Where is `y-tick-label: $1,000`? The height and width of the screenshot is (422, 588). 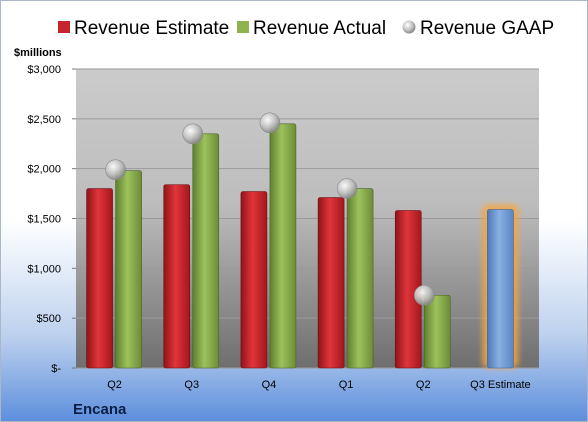 y-tick-label: $1,000 is located at coordinates (44, 269).